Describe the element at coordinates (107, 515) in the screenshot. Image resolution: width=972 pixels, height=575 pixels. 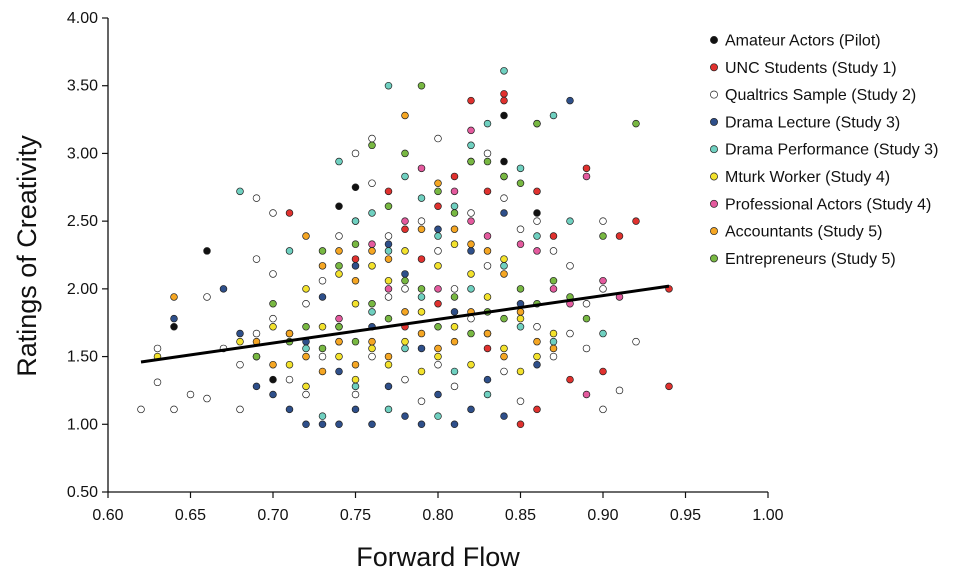
I see `x-tick-label: 0.60` at that location.